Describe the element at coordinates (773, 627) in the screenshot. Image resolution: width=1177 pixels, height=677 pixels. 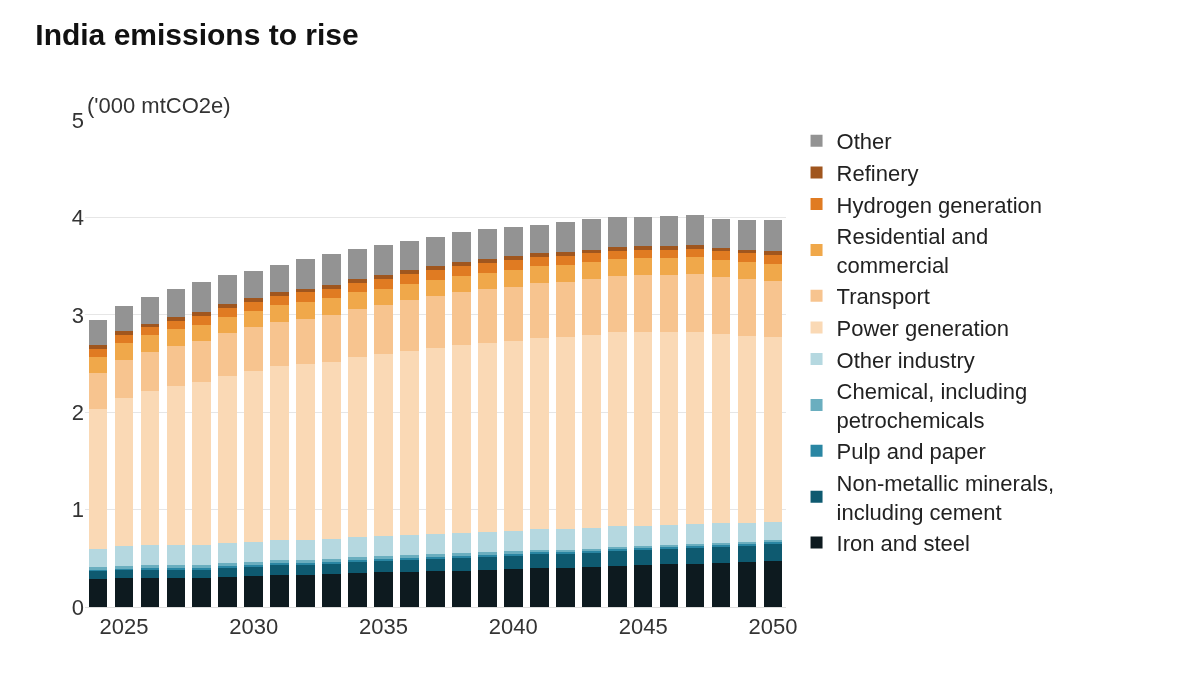
I see `x-tick-label: 2050` at that location.